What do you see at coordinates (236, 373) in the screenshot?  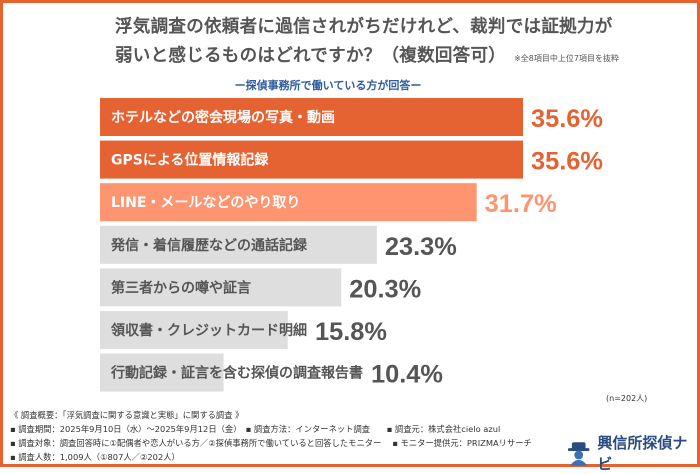 I see `category-label: 行動記録・証言を含む探偵の調査報告書` at bounding box center [236, 373].